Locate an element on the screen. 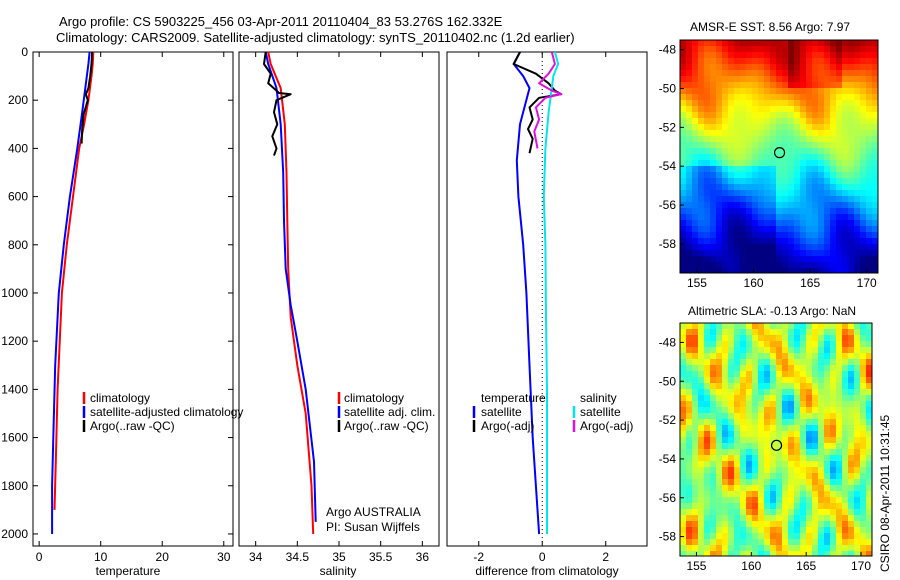  series-line-satellite-adj-clim is located at coordinates (290, 286).